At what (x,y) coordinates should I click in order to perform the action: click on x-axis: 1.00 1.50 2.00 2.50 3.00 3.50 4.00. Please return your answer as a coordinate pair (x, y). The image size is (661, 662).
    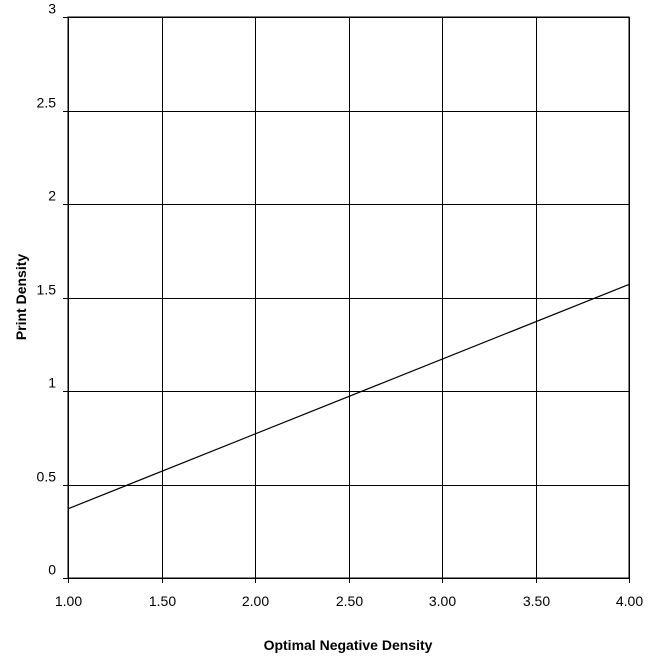
    Looking at the image, I should click on (349, 593).